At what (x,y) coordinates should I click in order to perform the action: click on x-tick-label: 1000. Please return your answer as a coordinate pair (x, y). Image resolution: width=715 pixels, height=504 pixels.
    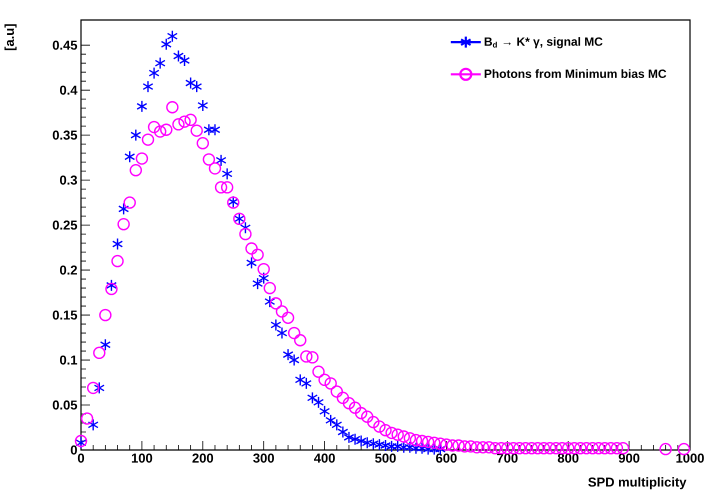
    Looking at the image, I should click on (690, 458).